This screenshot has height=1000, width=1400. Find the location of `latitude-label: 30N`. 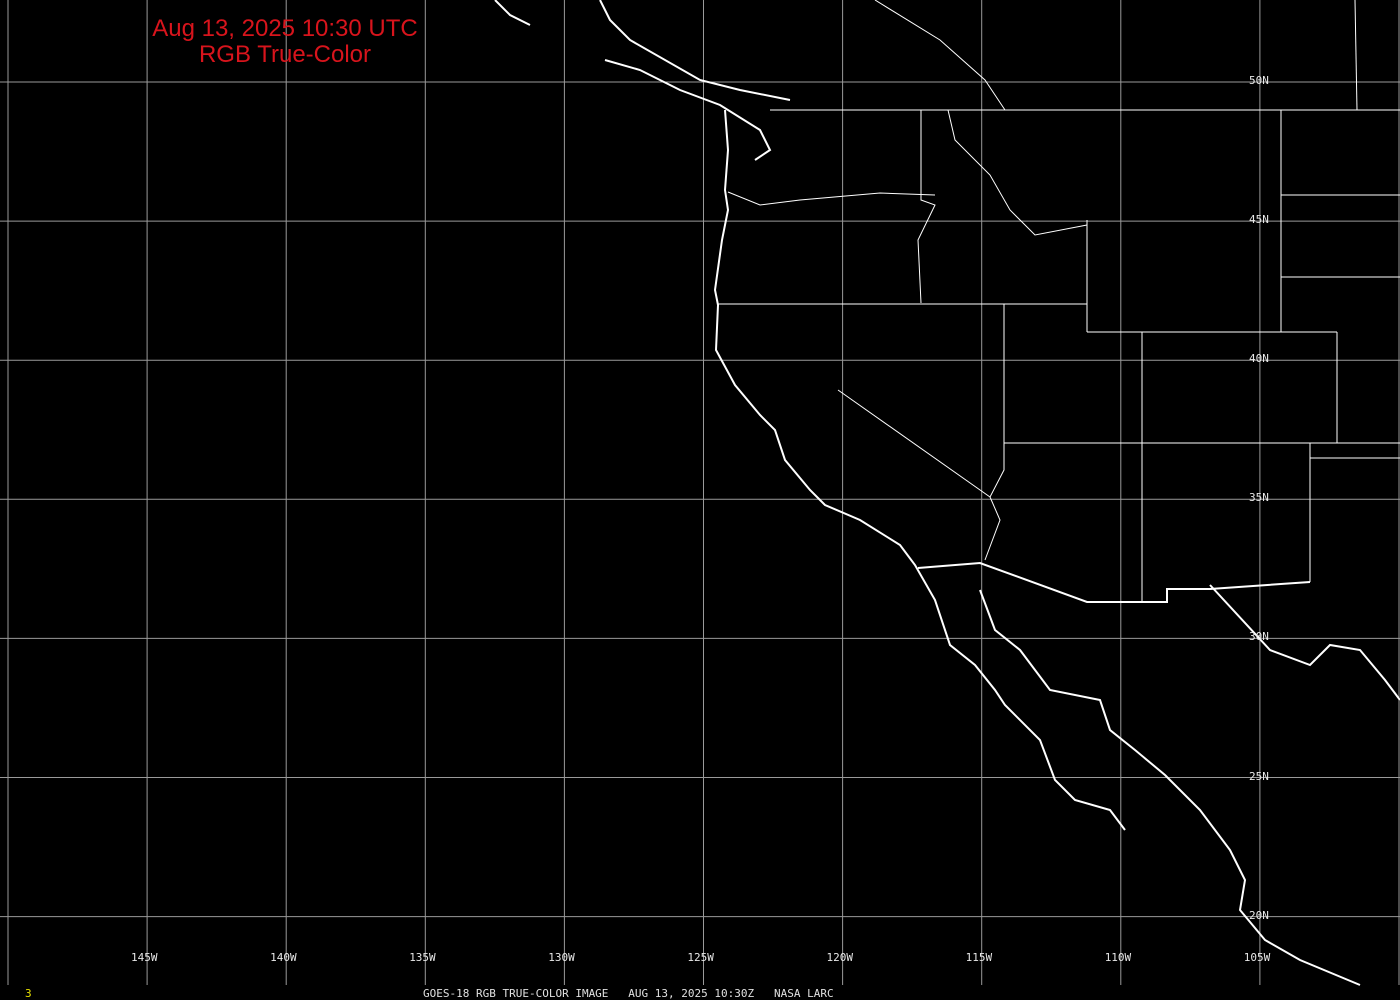

latitude-label: 30N is located at coordinates (1259, 637).